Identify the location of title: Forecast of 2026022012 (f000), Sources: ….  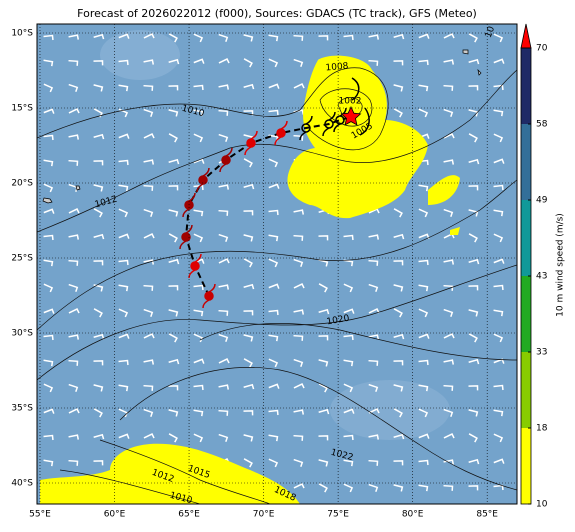
(277, 13).